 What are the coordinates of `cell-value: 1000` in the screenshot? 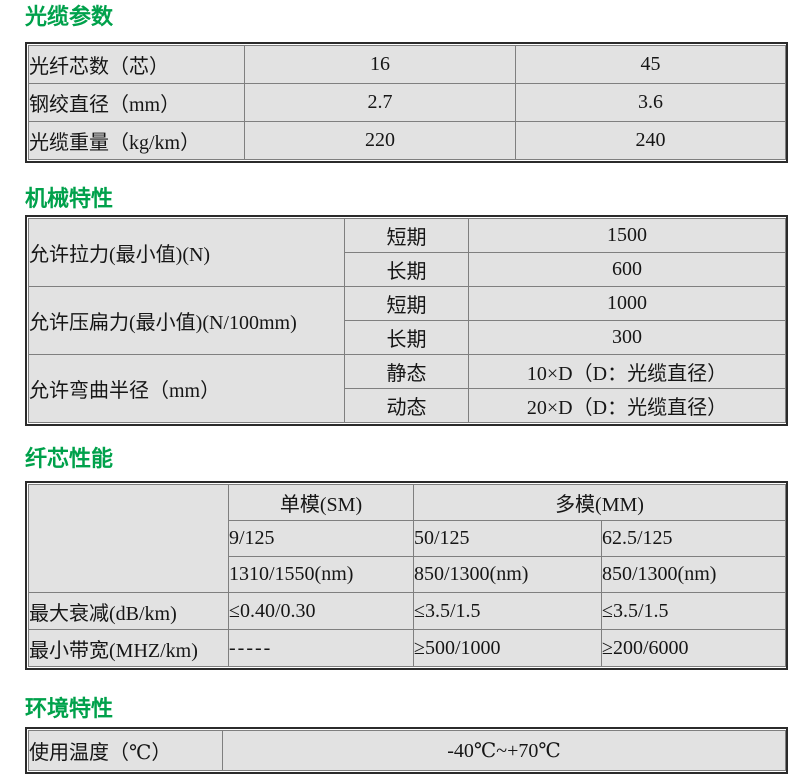 It's located at (627, 303).